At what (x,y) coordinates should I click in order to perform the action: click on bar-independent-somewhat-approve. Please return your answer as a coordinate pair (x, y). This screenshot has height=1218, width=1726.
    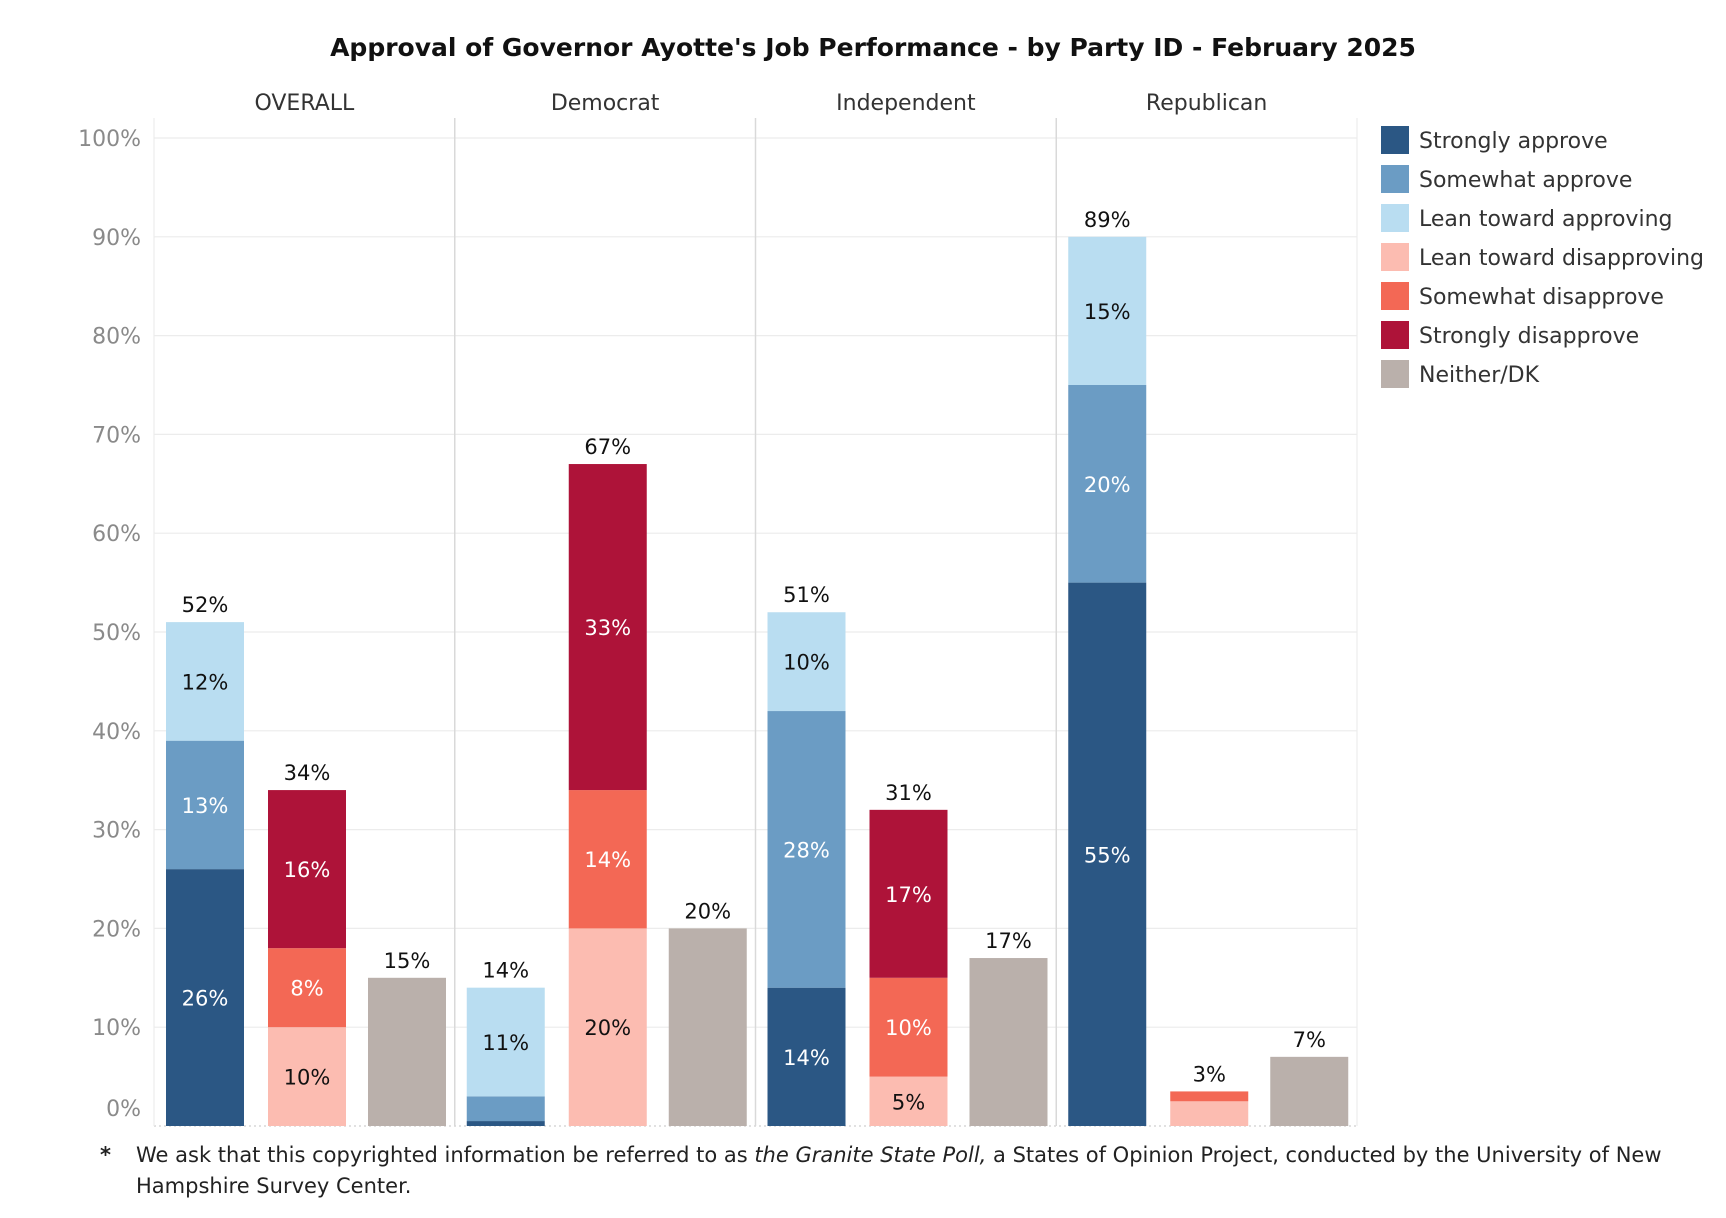
    Looking at the image, I should click on (806, 849).